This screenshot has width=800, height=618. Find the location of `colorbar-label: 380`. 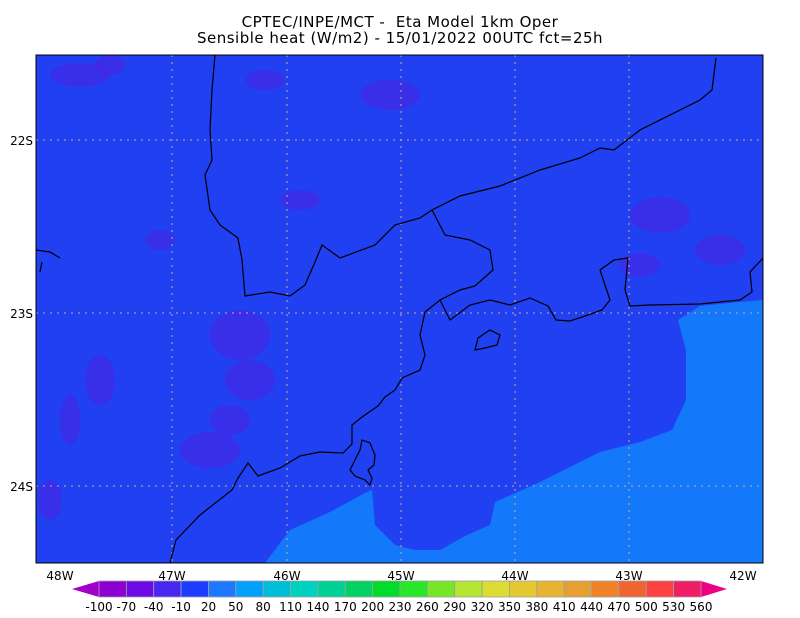

colorbar-label: 380 is located at coordinates (536, 607).